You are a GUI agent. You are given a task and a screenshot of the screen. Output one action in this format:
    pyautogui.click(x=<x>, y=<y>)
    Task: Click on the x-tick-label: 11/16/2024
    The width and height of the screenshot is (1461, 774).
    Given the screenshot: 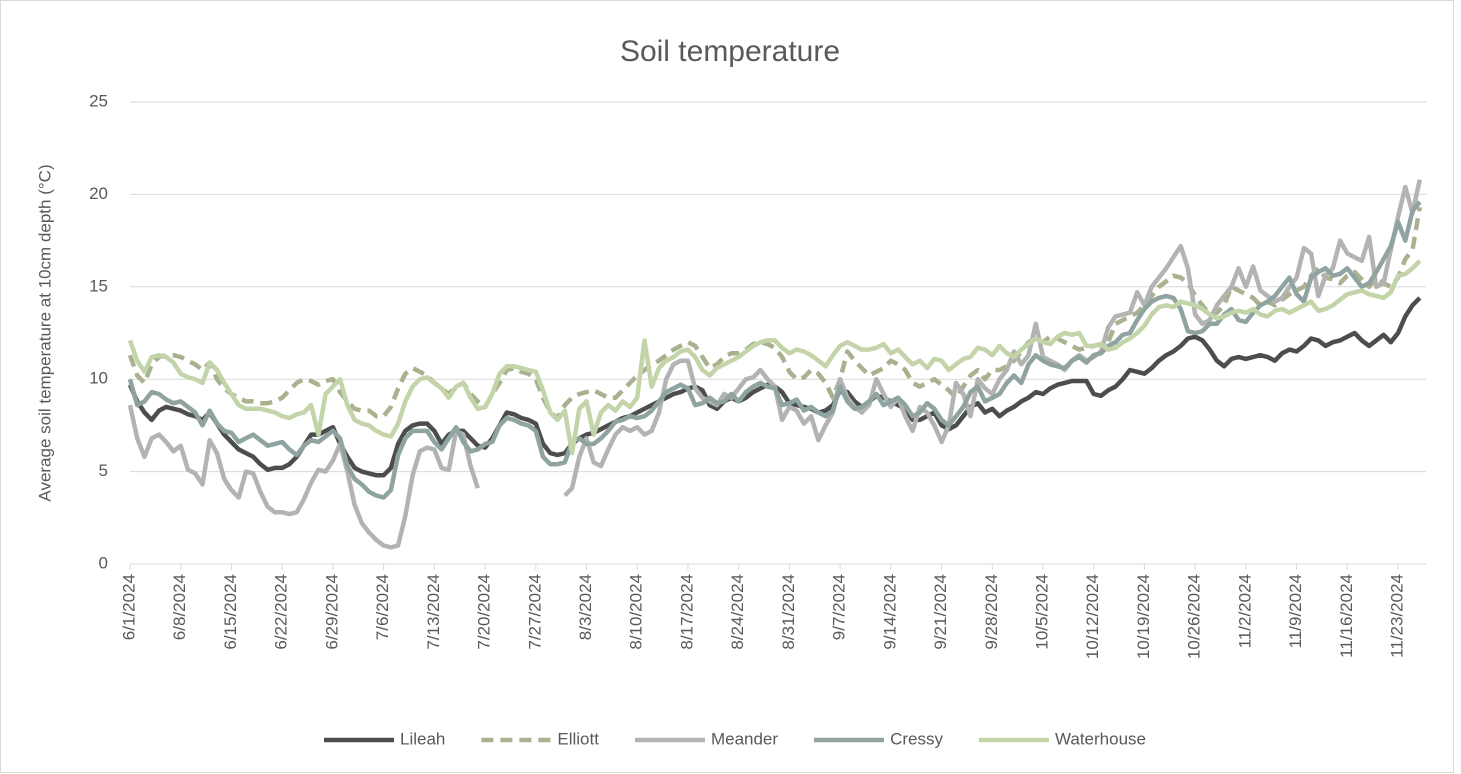 What is the action you would take?
    pyautogui.click(x=1346, y=616)
    